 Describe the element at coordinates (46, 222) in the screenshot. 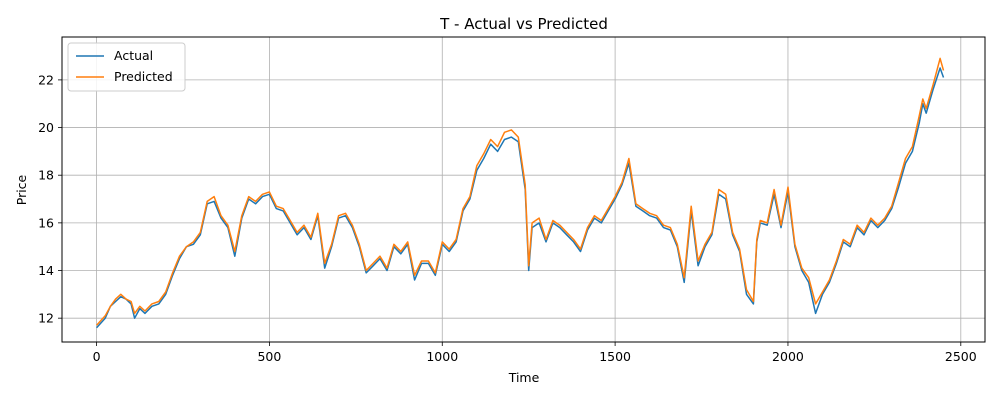

I see `y-tick-label: 16` at that location.